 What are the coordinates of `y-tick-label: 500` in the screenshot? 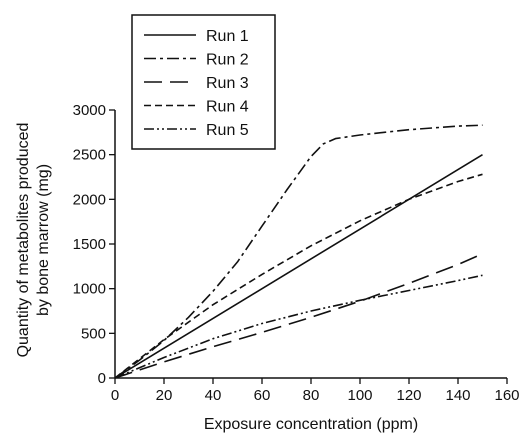 It's located at (93, 333).